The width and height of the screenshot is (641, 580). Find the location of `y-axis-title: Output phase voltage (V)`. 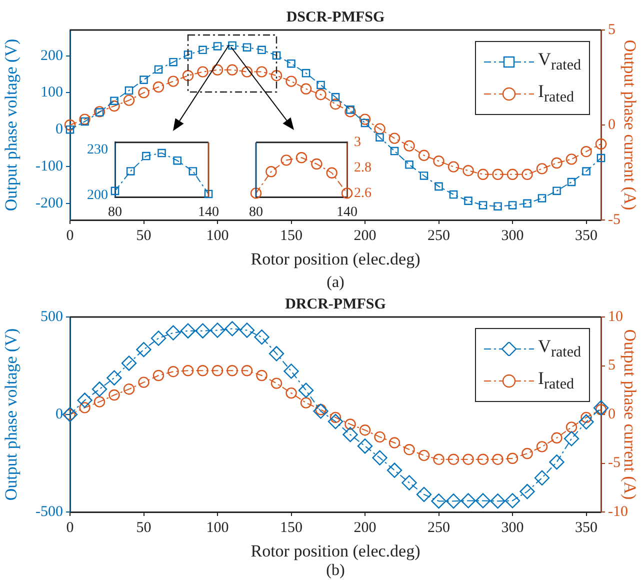

y-axis-title: Output phase voltage (V) is located at coordinates (11, 125).